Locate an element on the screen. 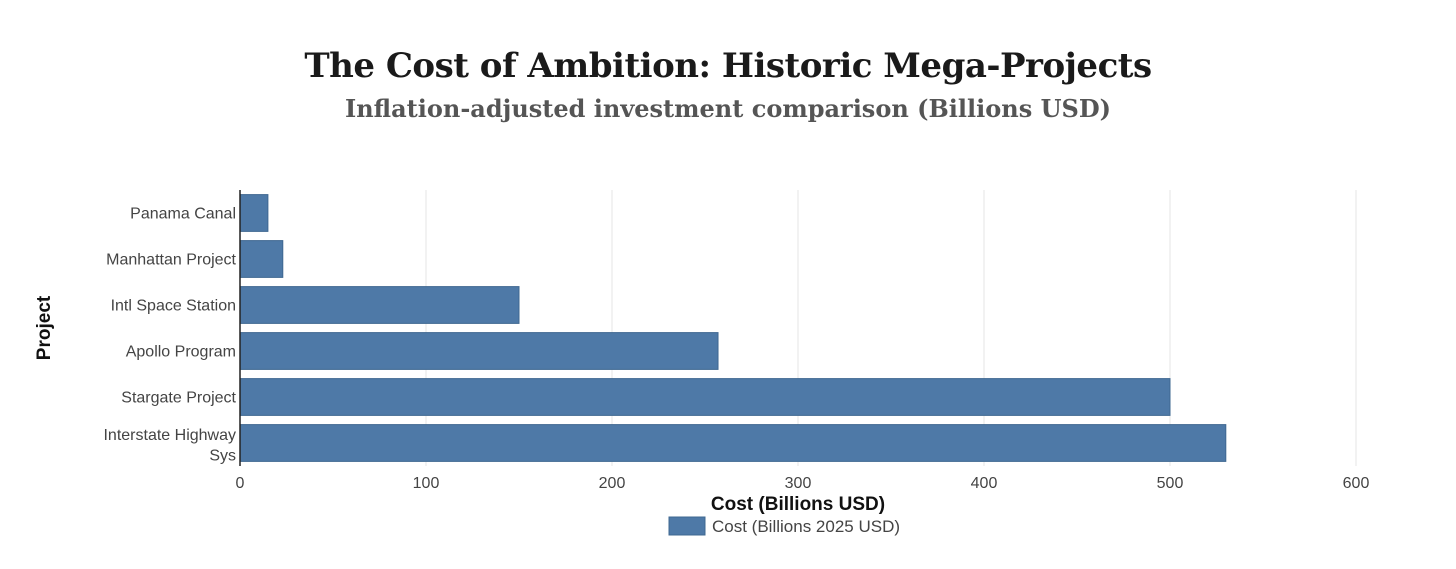 The image size is (1456, 569). legend-swatch is located at coordinates (687, 526).